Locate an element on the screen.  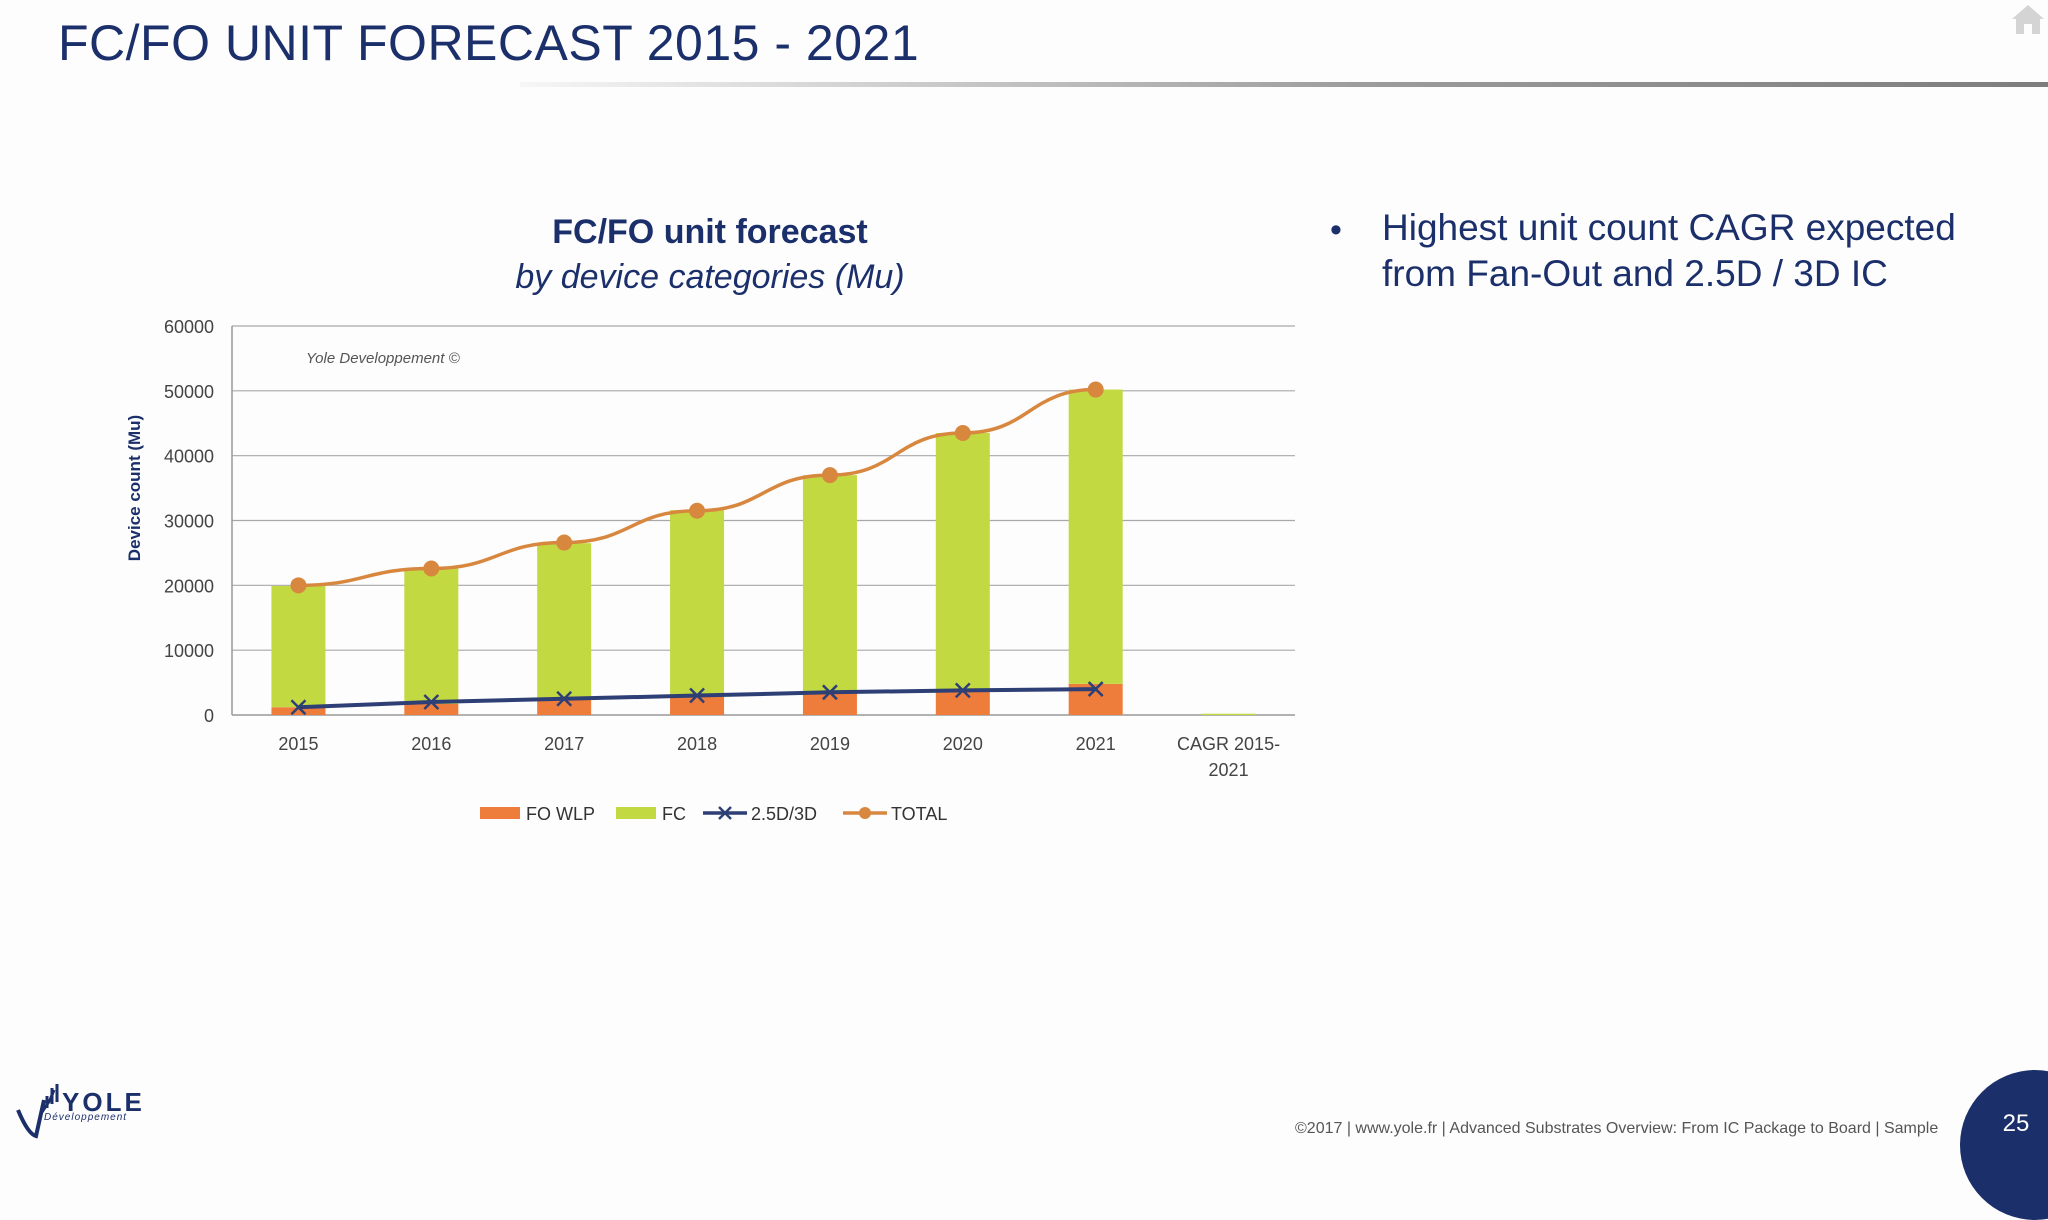
x-tick-label: 2019 is located at coordinates (830, 744).